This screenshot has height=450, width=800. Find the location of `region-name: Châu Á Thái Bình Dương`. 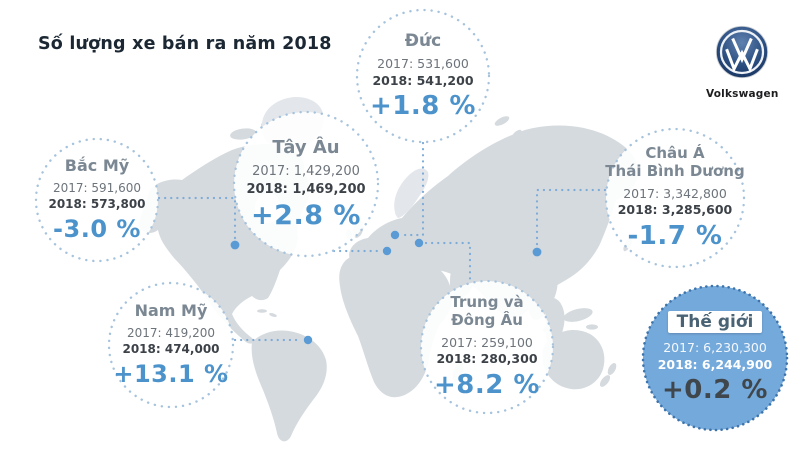

region-name: Châu Á Thái Bình Dương is located at coordinates (675, 162).